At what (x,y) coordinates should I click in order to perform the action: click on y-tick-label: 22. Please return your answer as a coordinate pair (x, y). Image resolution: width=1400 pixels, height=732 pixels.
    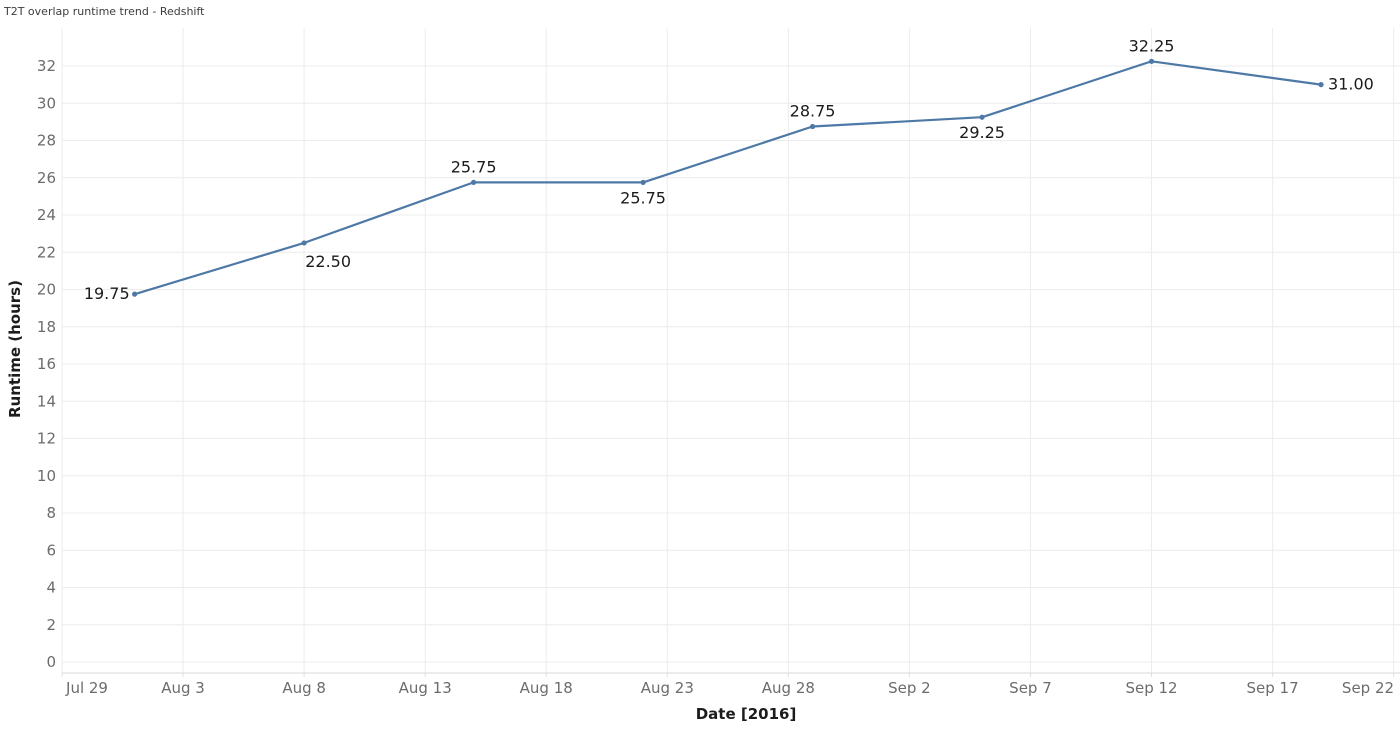
    Looking at the image, I should click on (46, 252).